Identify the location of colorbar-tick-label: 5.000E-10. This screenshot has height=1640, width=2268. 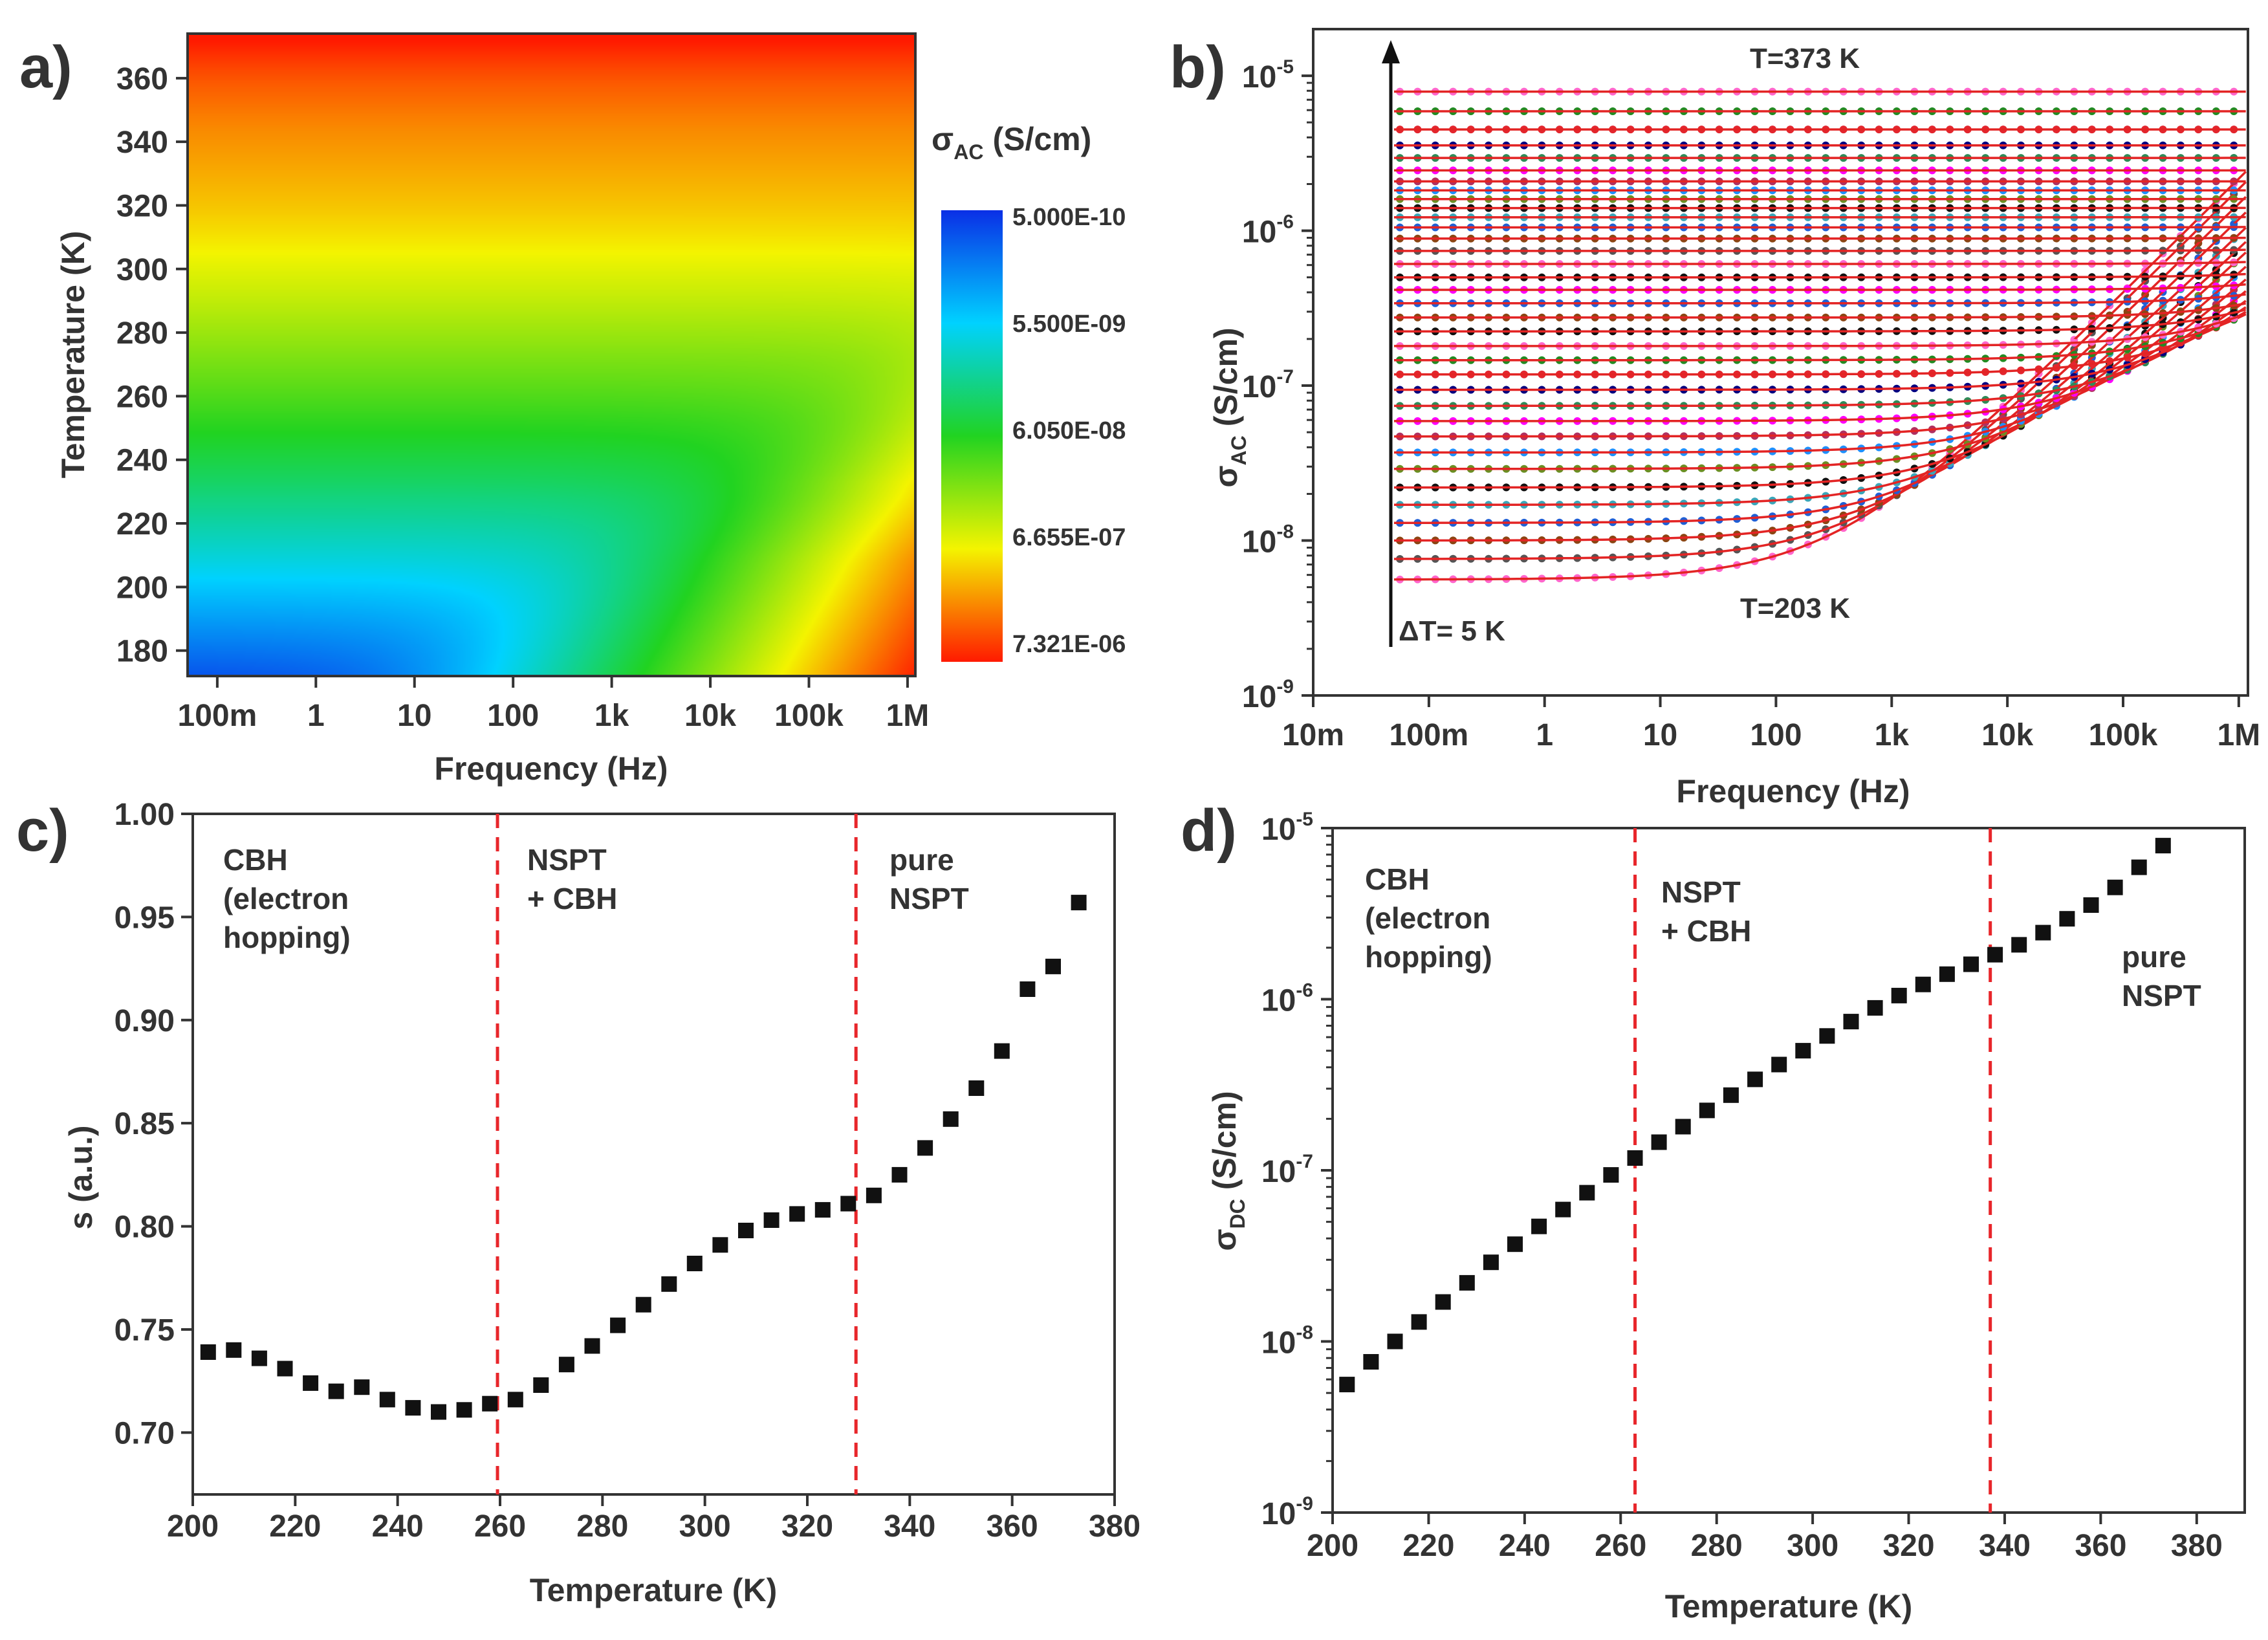
(1069, 217).